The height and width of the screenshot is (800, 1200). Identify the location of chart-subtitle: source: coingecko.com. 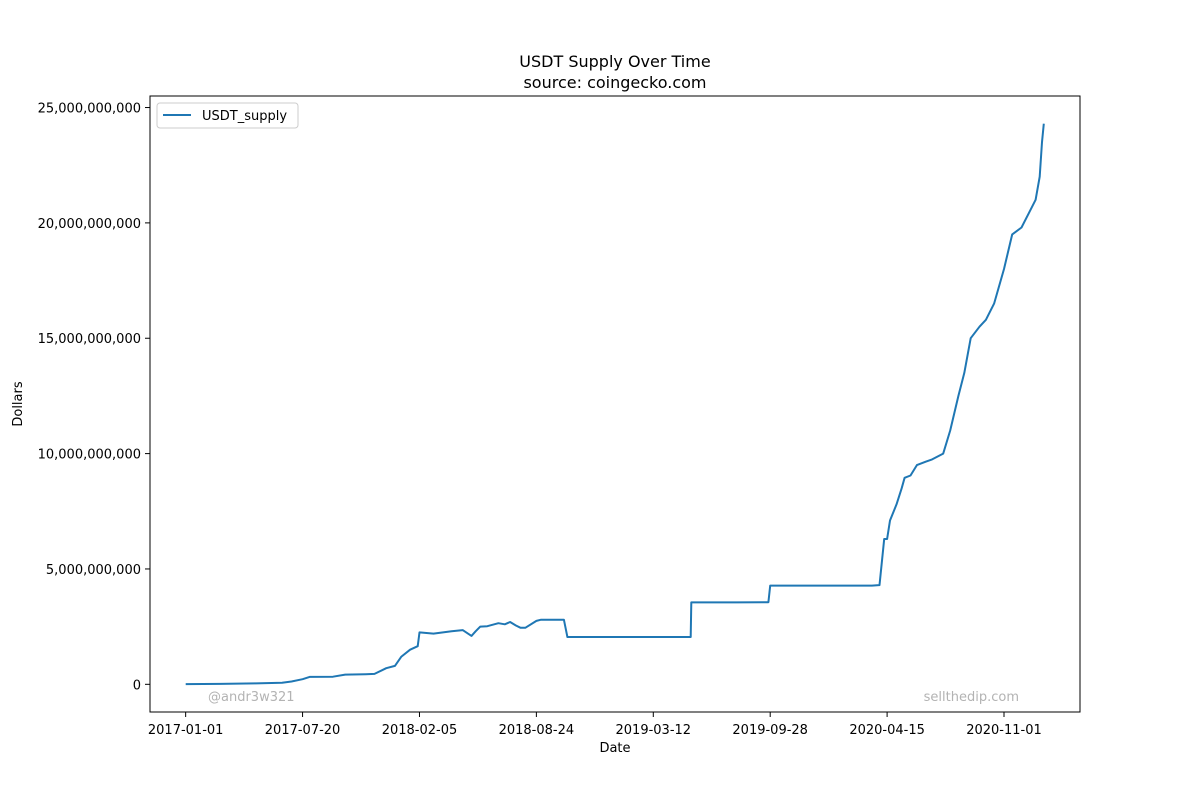
(614, 82).